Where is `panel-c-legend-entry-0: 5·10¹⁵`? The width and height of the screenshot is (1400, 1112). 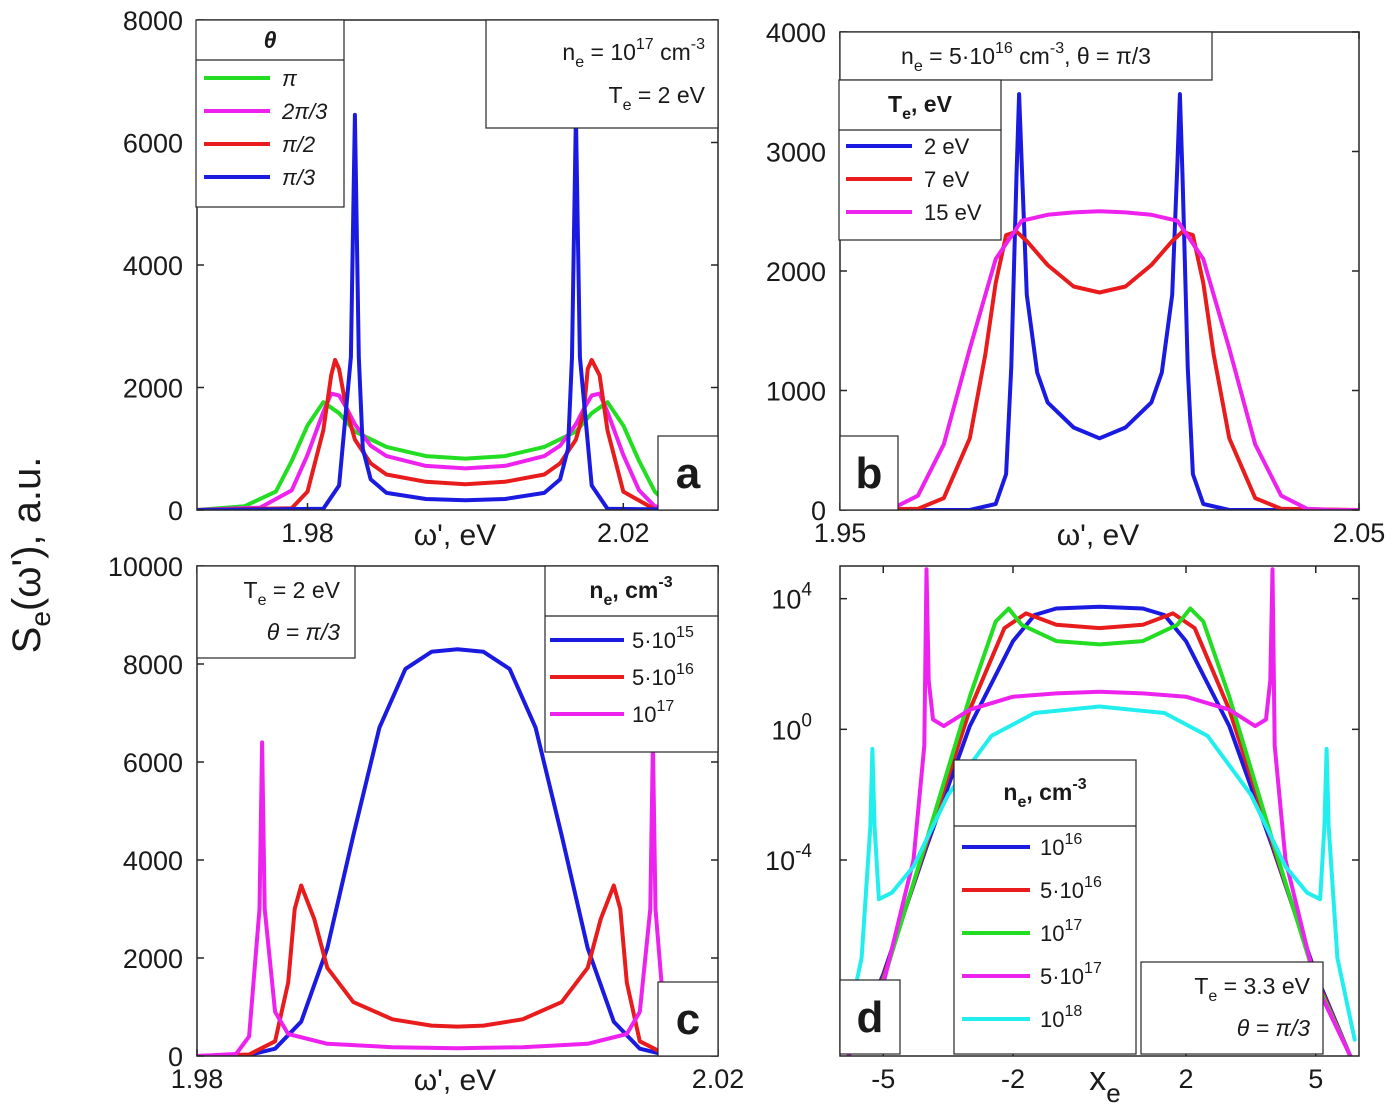 panel-c-legend-entry-0: 5·10¹⁵ is located at coordinates (663, 638).